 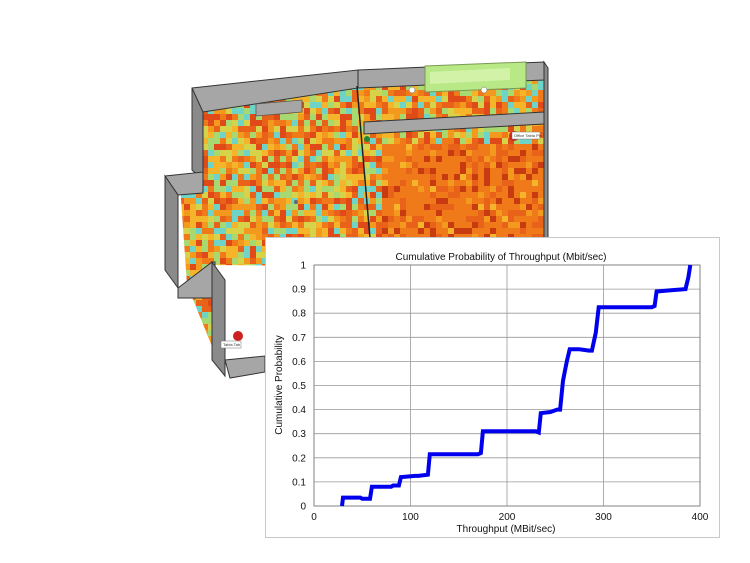 I want to click on y-tick-label: 0.6, so click(x=299, y=362).